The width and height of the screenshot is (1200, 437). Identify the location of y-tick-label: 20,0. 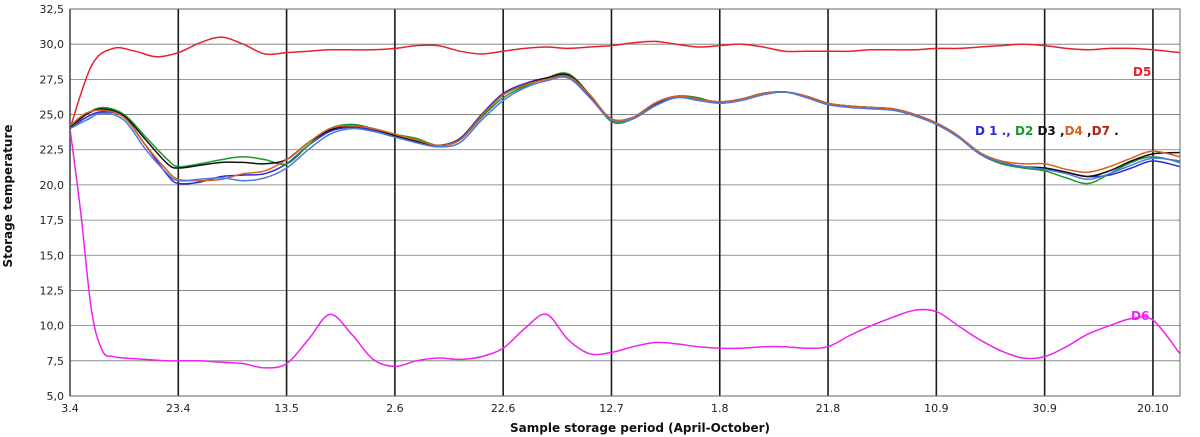
(52, 185).